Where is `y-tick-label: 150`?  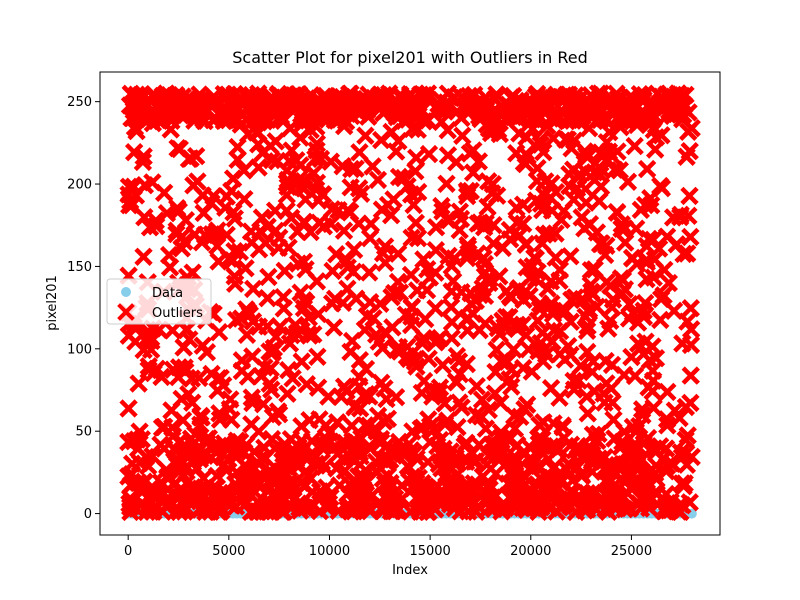 y-tick-label: 150 is located at coordinates (79, 267).